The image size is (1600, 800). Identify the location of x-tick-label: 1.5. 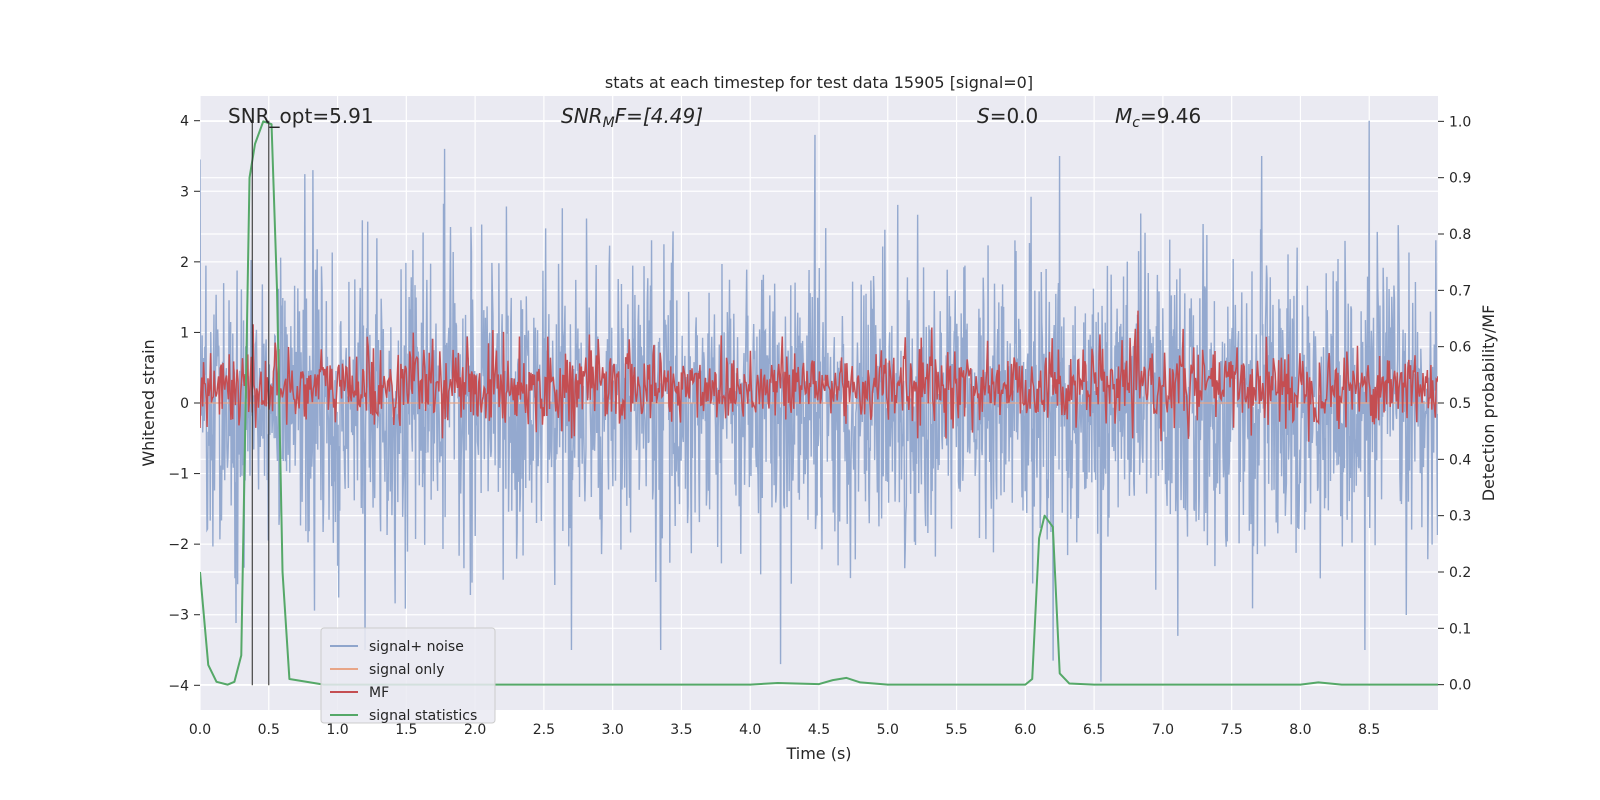
(406, 730).